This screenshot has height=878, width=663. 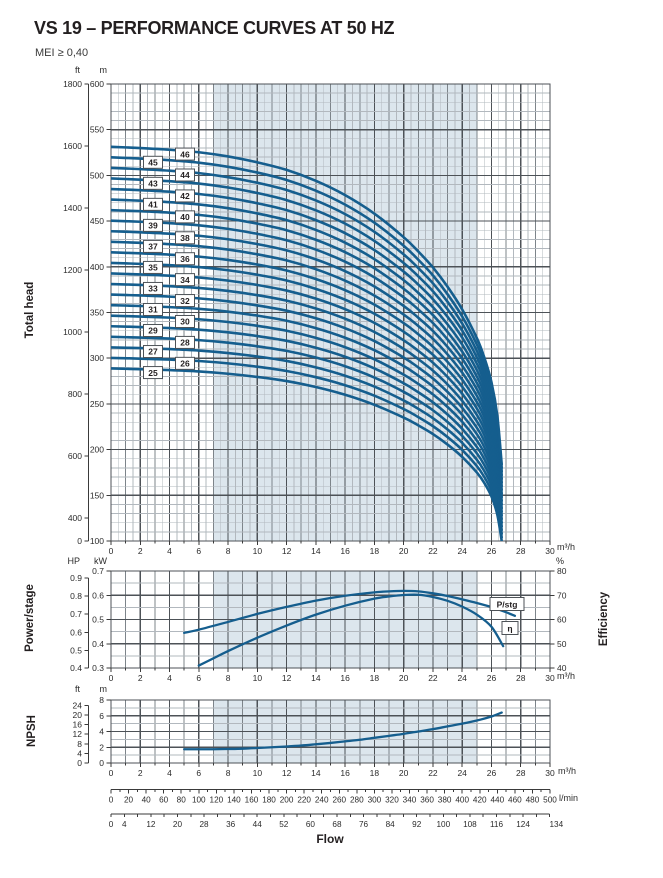 What do you see at coordinates (332, 678) in the screenshot?
I see `power-x-labels: 0 2 4 6 8 10 12 14 16 18 20 22 24 26 28 30` at bounding box center [332, 678].